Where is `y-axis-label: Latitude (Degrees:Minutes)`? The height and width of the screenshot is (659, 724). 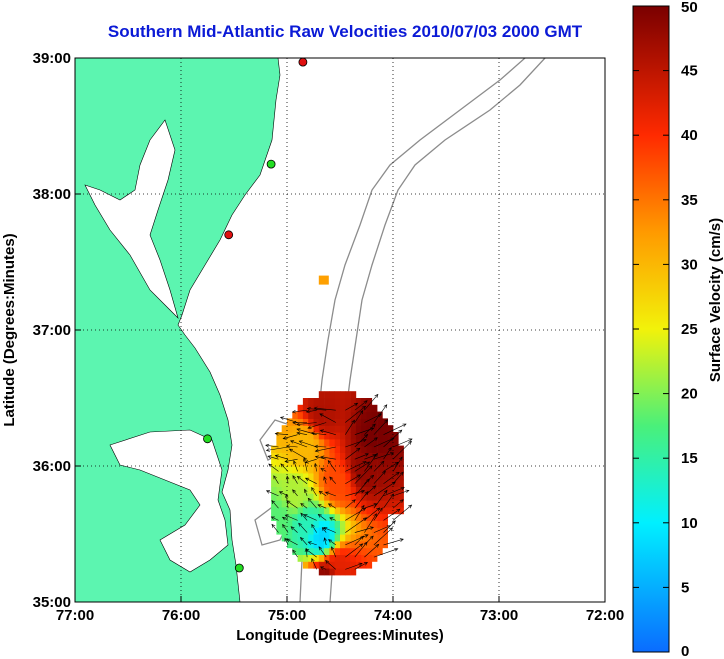 y-axis-label: Latitude (Degrees:Minutes) is located at coordinates (9, 329).